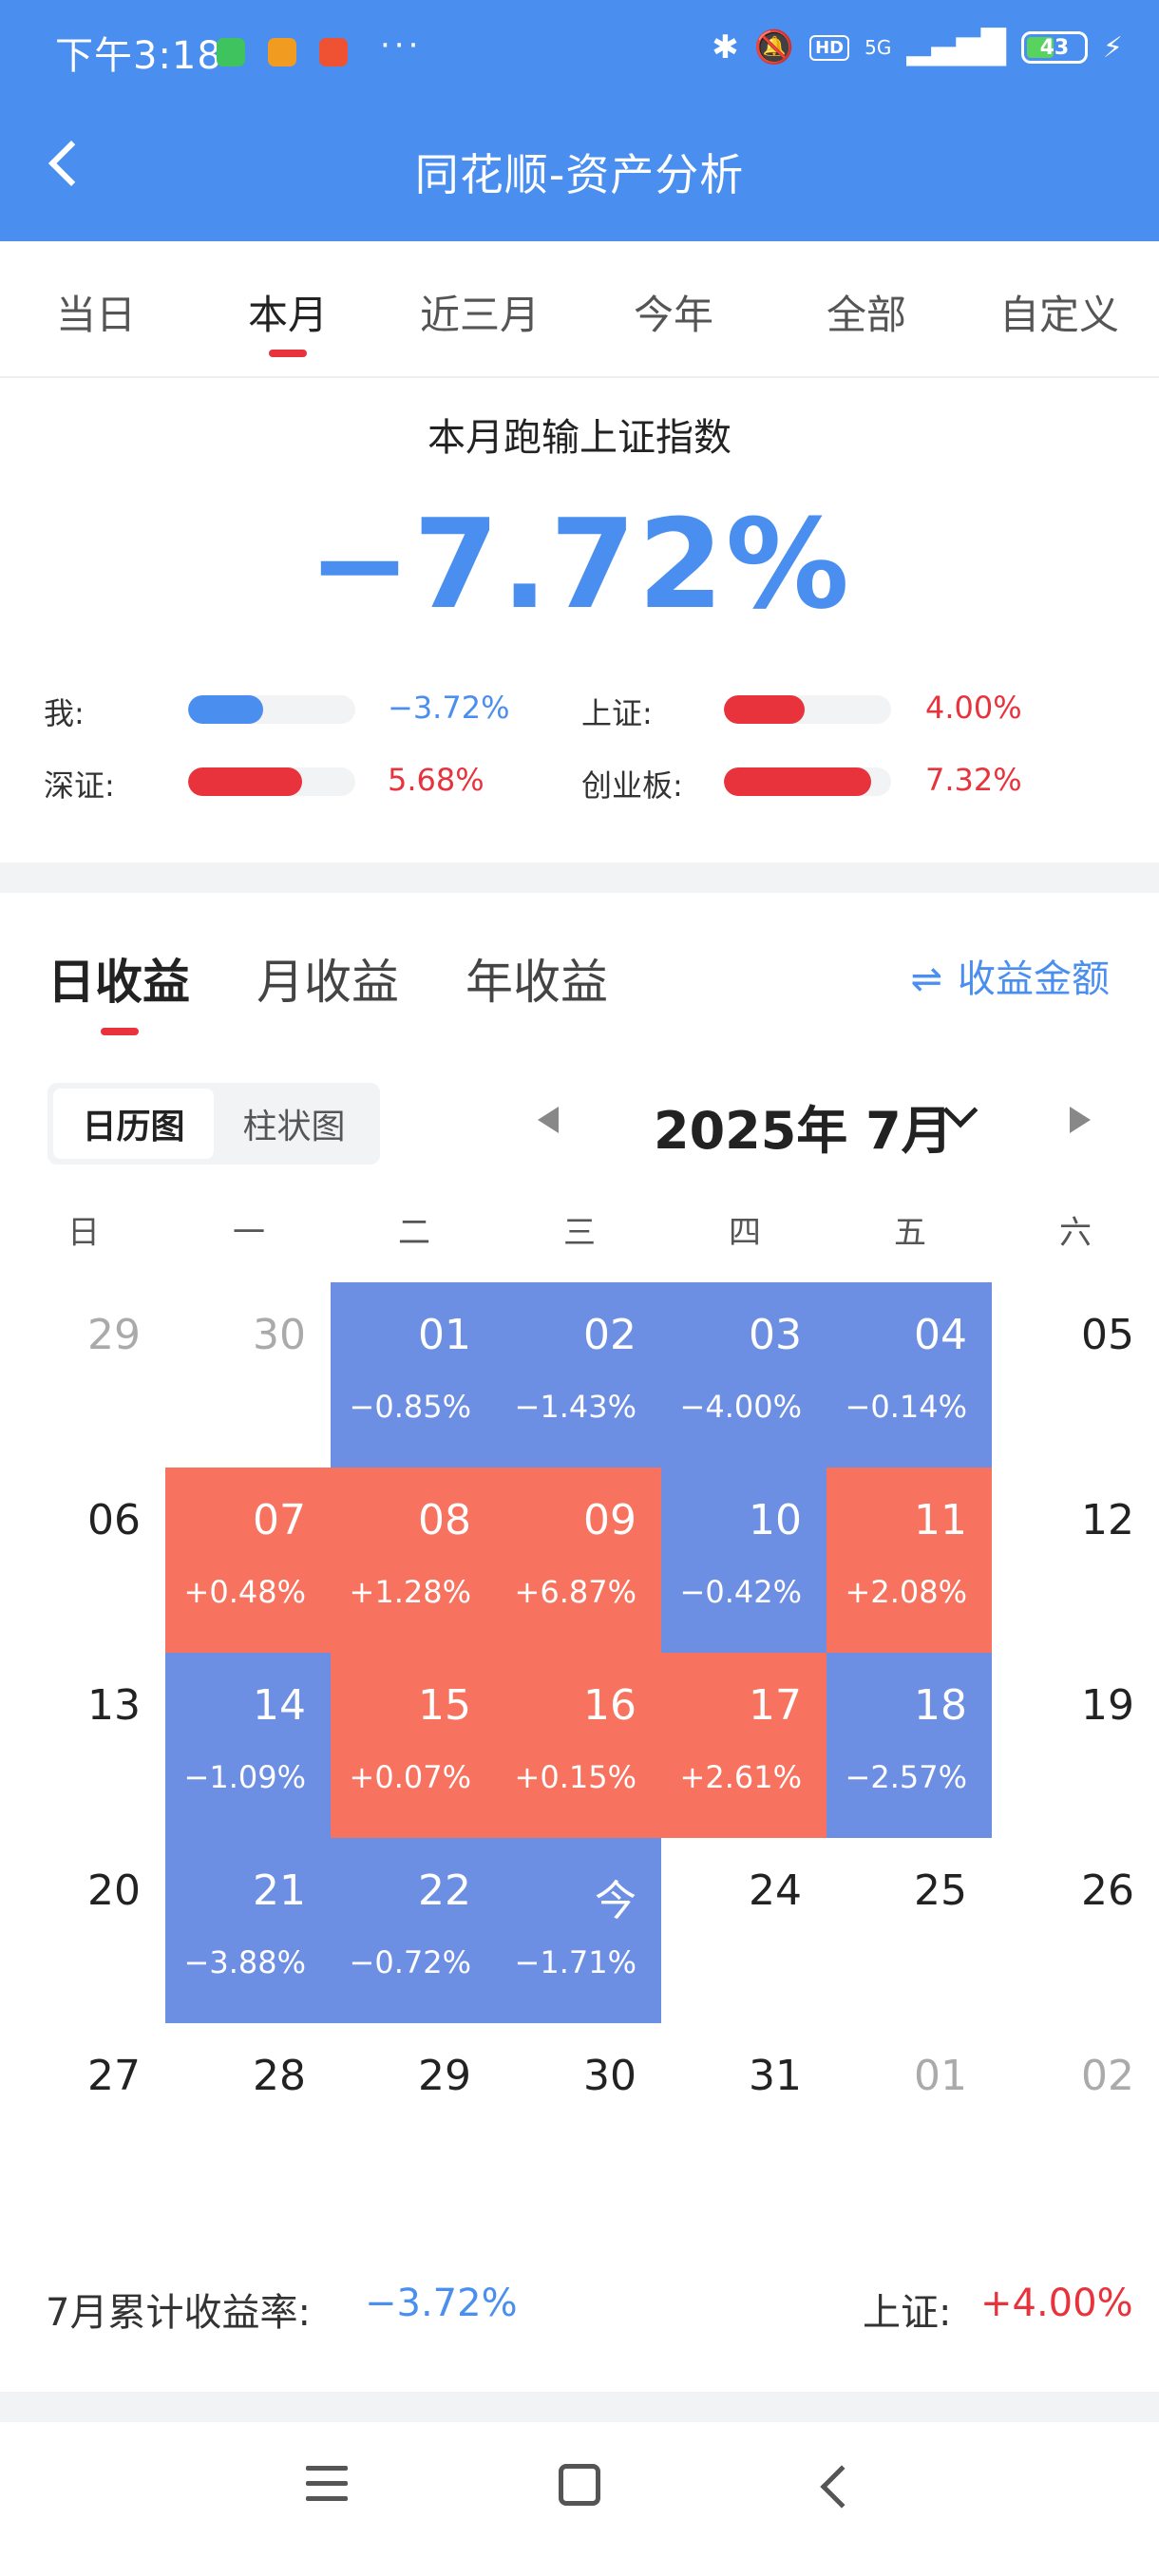  Describe the element at coordinates (444, 1890) in the screenshot. I see `calendar-day-number: 22` at that location.